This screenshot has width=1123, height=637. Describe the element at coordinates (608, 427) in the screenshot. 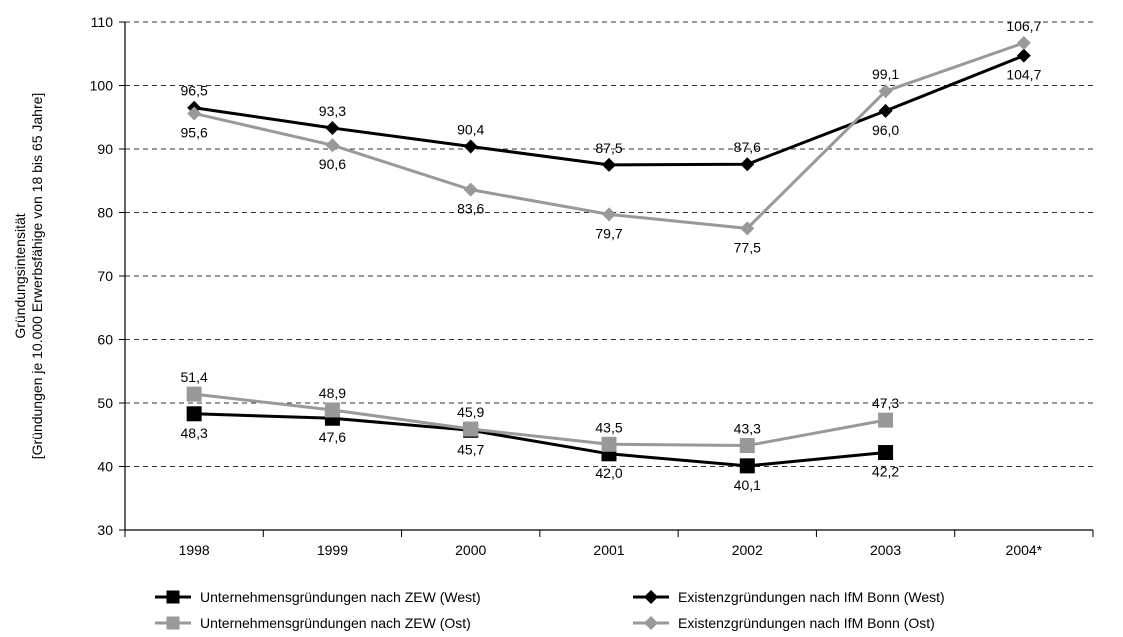

I see `data-label: 43,5` at that location.